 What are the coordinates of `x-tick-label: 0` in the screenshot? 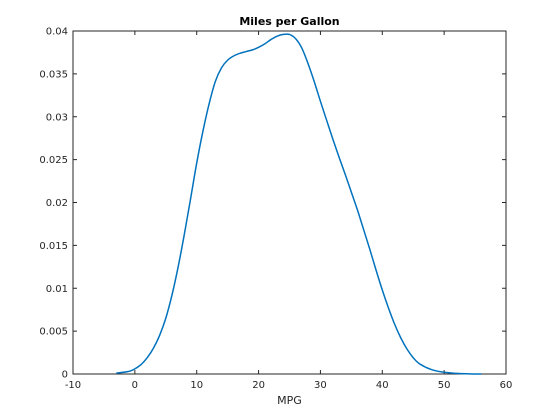 It's located at (135, 385).